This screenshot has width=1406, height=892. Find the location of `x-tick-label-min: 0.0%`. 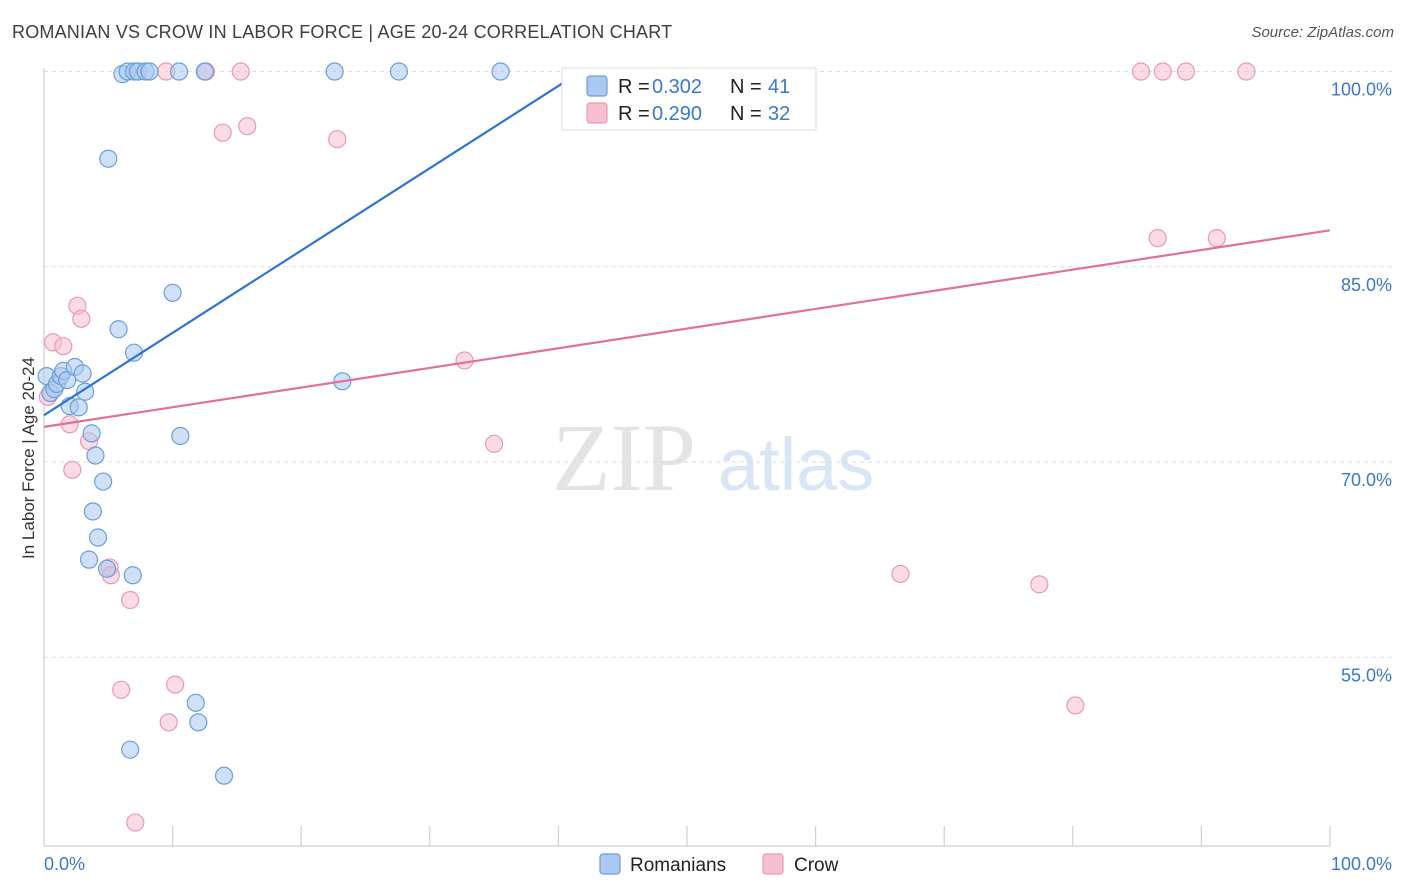

x-tick-label-min: 0.0% is located at coordinates (64, 864).